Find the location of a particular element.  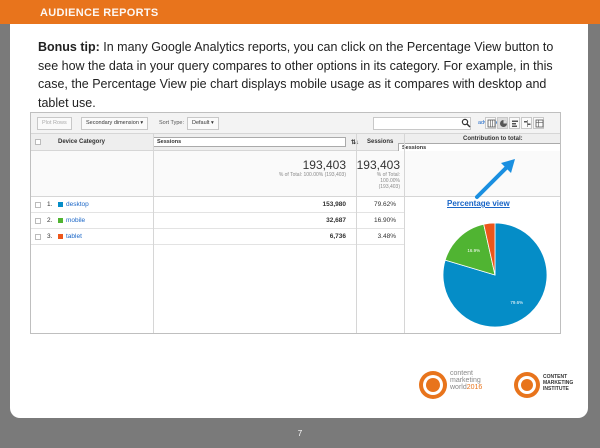

pie-slice-tablet is located at coordinates (489, 249).